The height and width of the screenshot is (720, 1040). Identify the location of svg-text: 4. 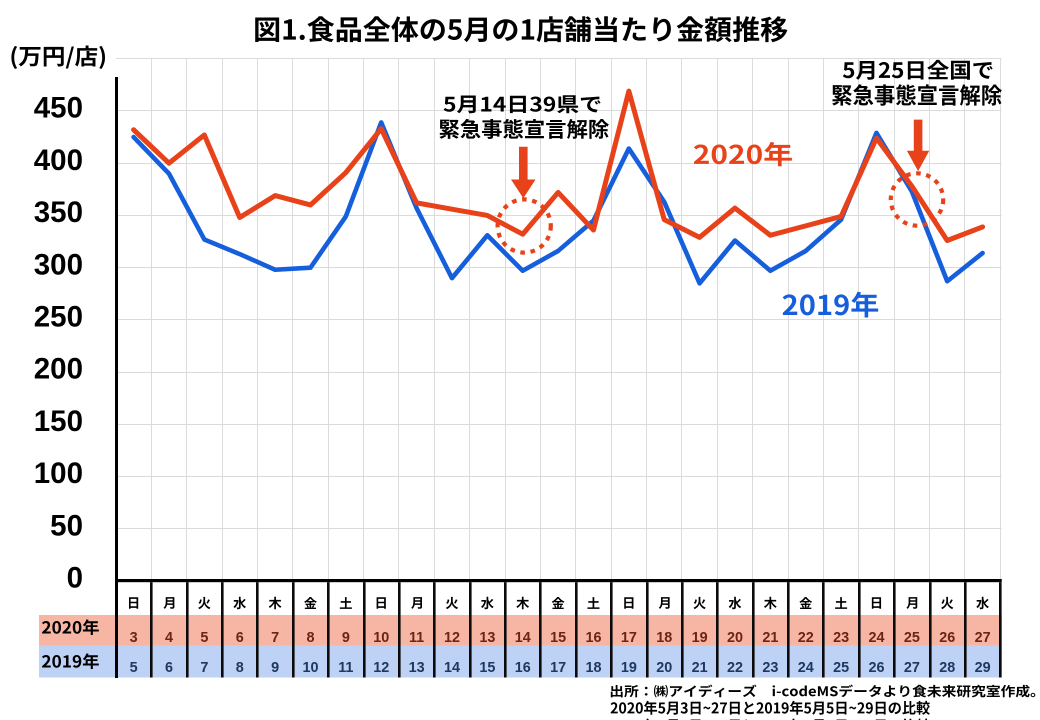
(169, 638).